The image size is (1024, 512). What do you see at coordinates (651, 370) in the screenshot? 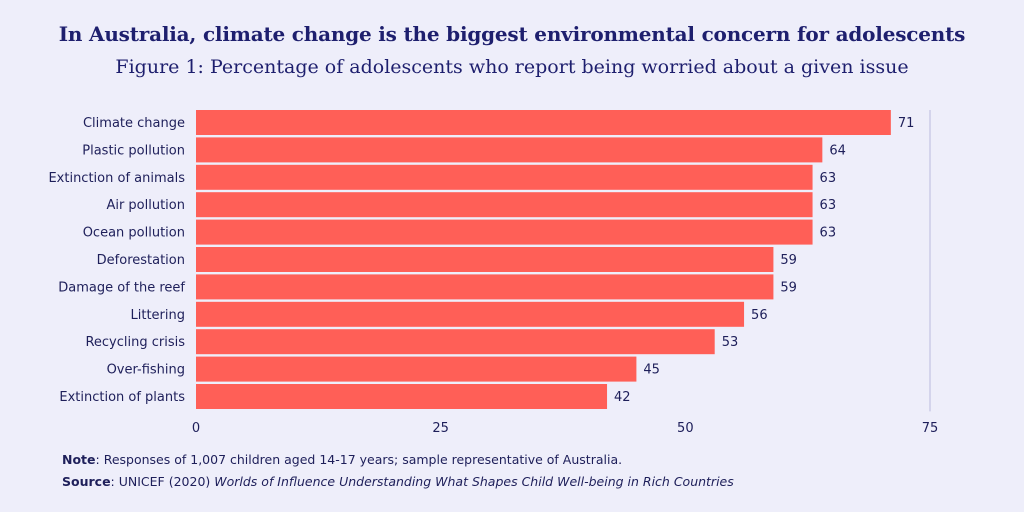
I see `data-label: 45` at bounding box center [651, 370].